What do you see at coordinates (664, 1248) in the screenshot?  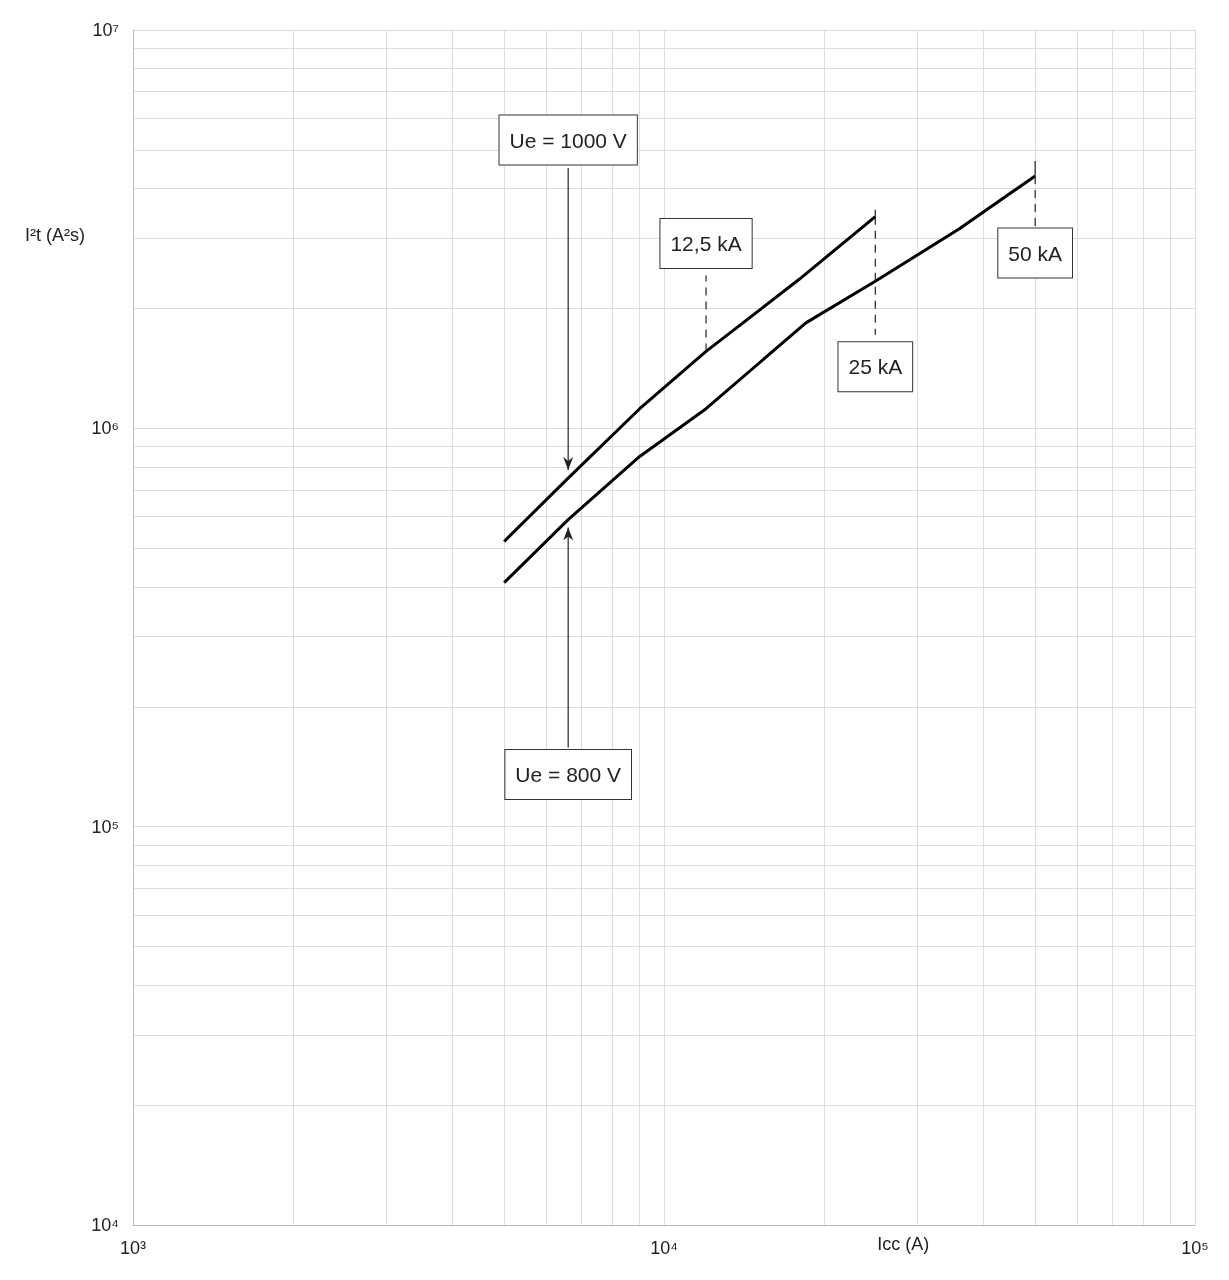 I see `x-tick-label: 10⁴` at bounding box center [664, 1248].